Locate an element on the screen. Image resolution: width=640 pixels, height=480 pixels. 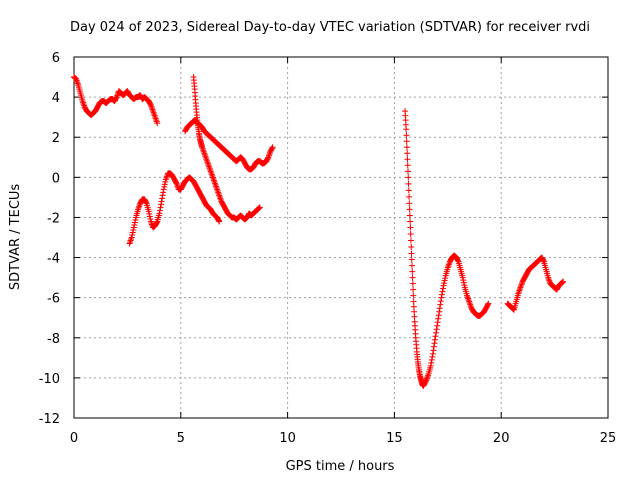
x-tick-label: 15 is located at coordinates (394, 438).